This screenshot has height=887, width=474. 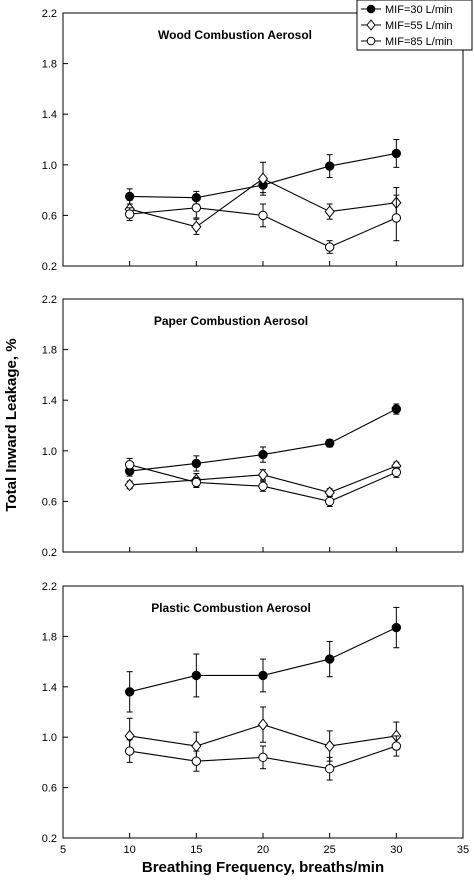 What do you see at coordinates (11, 424) in the screenshot?
I see `y-axis-title: Total Inward Leakage, %` at bounding box center [11, 424].